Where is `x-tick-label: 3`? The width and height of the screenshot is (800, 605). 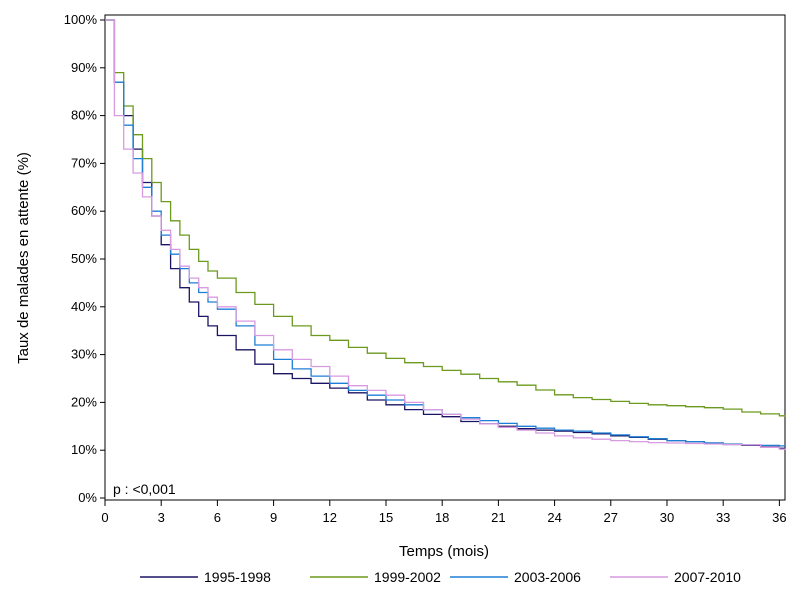 x-tick-label: 3 is located at coordinates (161, 517).